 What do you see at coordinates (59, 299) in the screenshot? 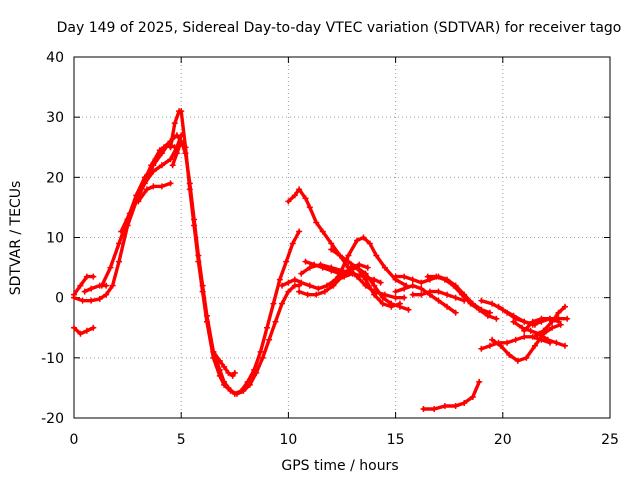
I see `y-tick-label: 0` at bounding box center [59, 299].